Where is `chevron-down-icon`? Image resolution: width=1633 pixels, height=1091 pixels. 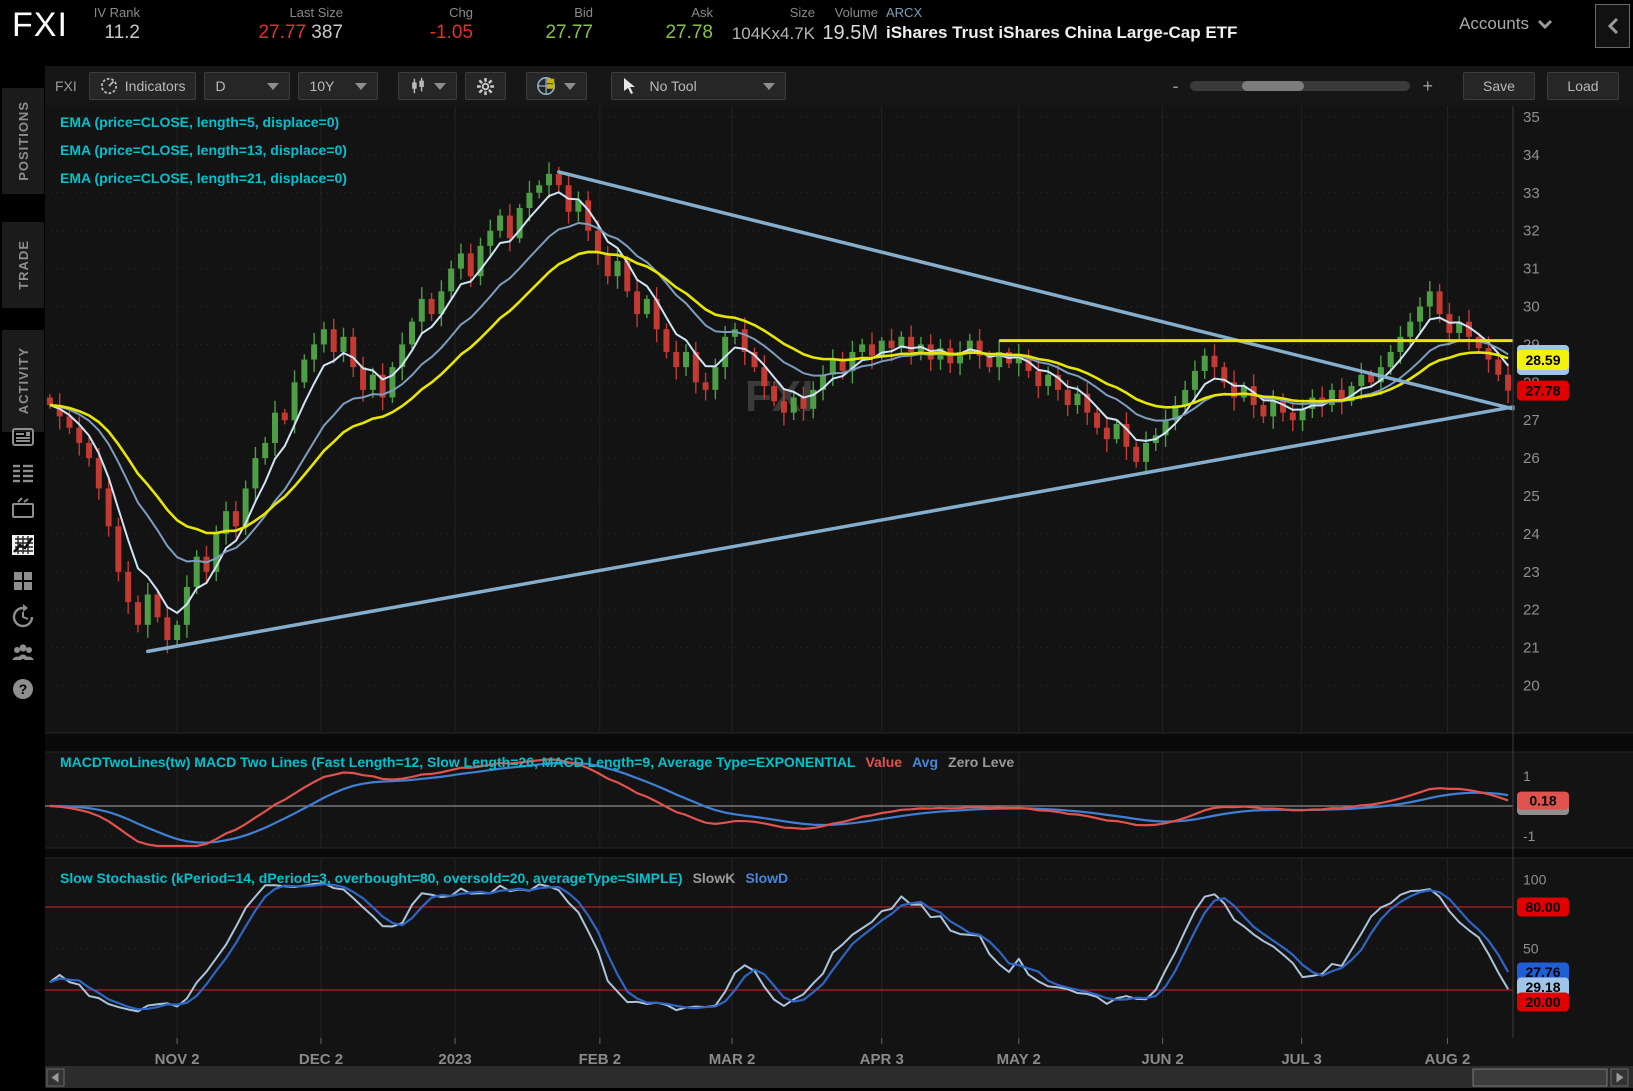 chevron-down-icon is located at coordinates (1545, 24).